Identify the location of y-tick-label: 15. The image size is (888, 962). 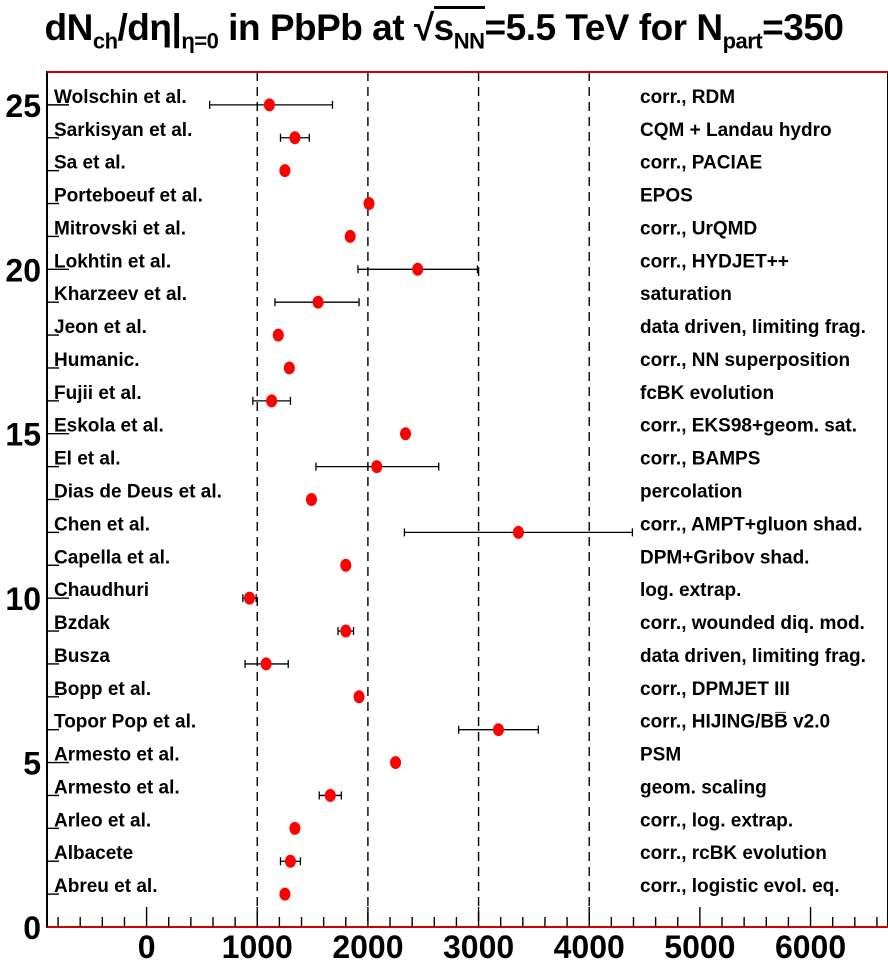
(23, 435).